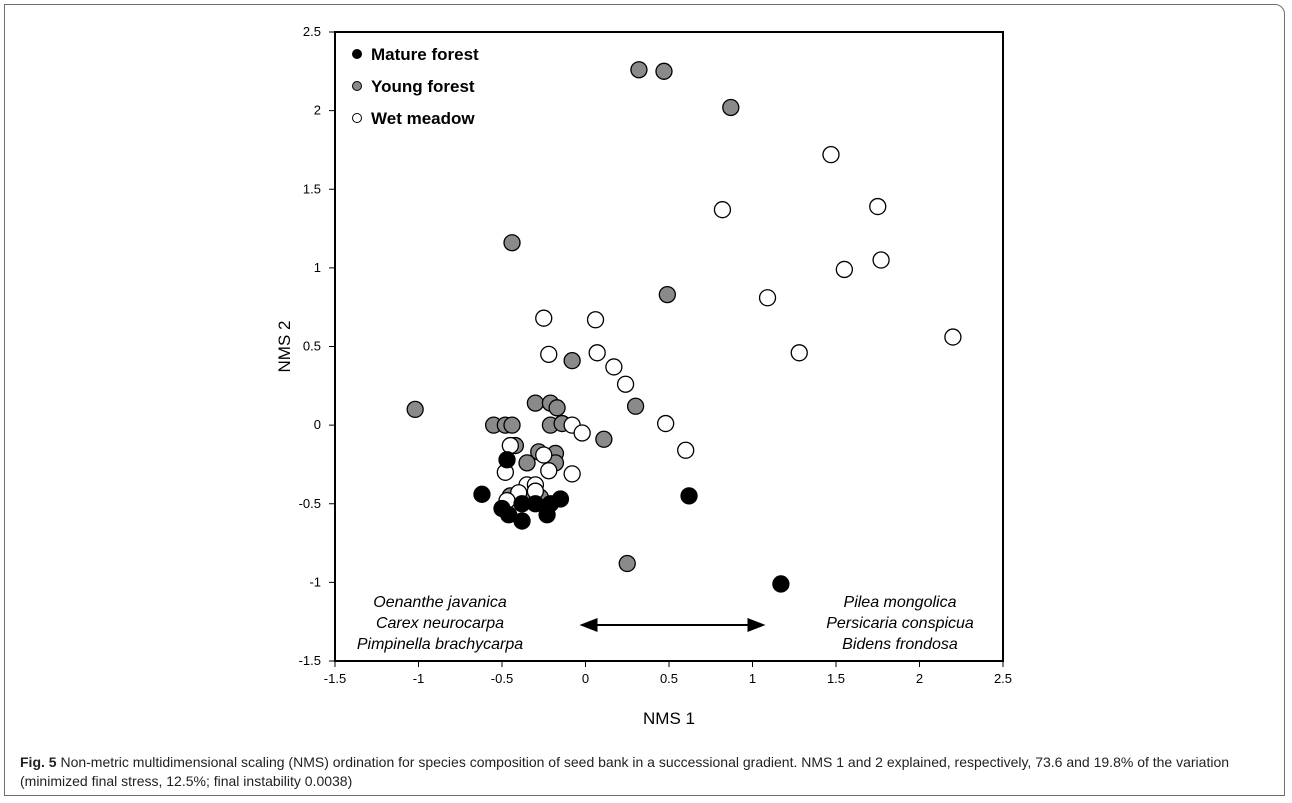 This screenshot has height=803, width=1292. I want to click on y-tick-label: -1, so click(315, 581).